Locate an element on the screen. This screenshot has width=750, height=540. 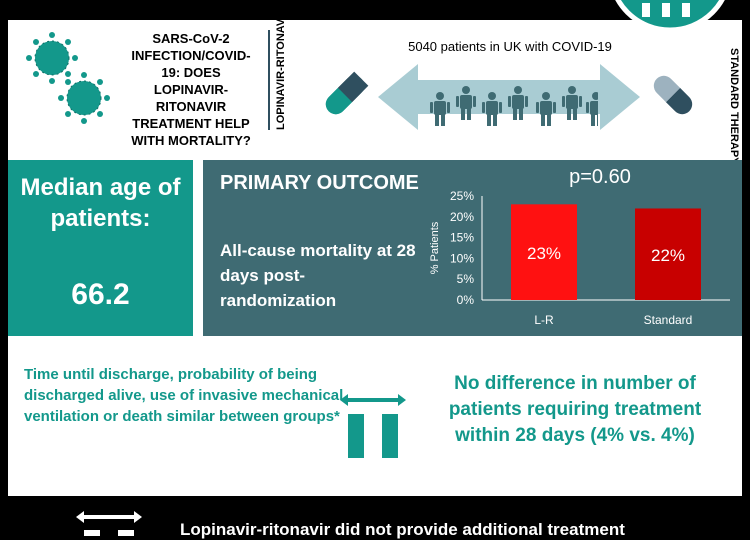
lopinavir-pill-icon is located at coordinates (347, 93).